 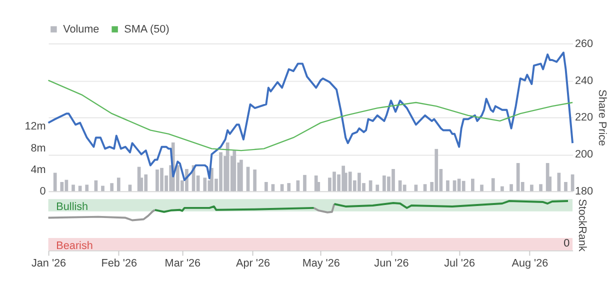 I want to click on x-tick-label: Mar '26, so click(x=182, y=264).